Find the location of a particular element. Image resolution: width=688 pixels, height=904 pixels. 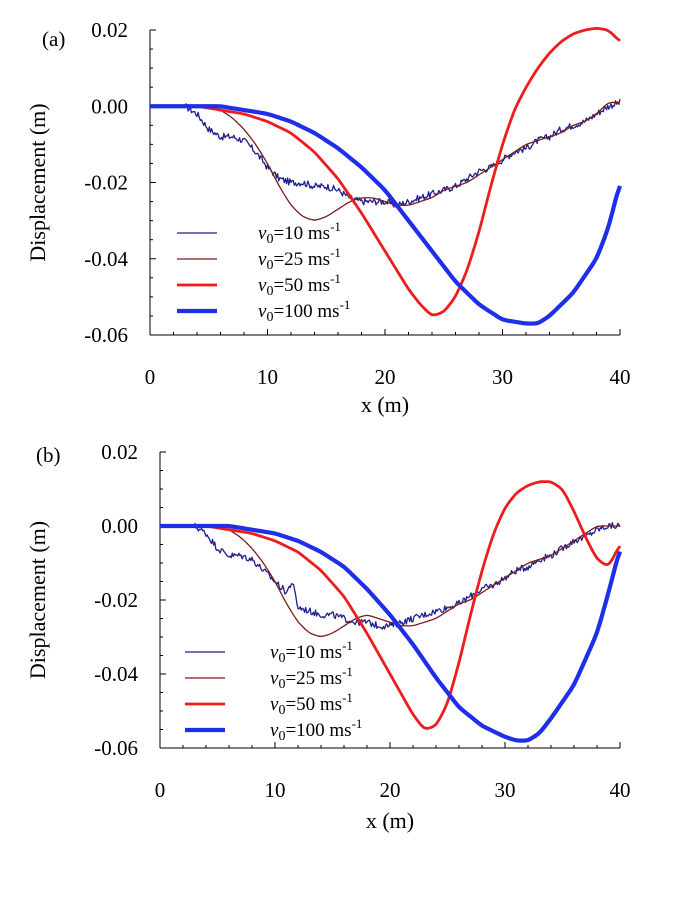

panel-label: (b) is located at coordinates (48, 455).